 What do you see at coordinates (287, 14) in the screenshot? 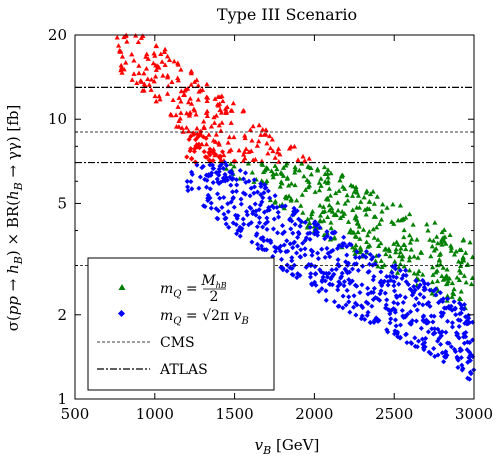
I see `chart-title: Type III Scenario` at bounding box center [287, 14].